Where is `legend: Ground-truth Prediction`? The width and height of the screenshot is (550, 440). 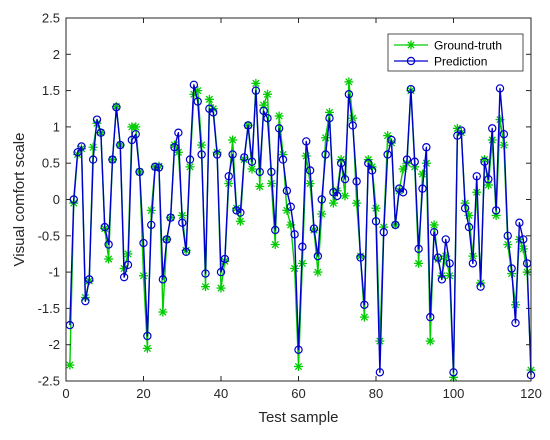 legend: Ground-truth Prediction is located at coordinates (455, 52).